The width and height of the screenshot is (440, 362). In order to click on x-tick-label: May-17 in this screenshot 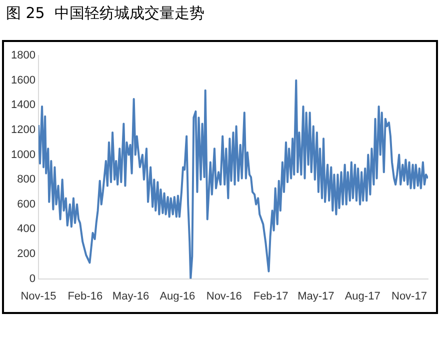, I will do `click(316, 296)`.